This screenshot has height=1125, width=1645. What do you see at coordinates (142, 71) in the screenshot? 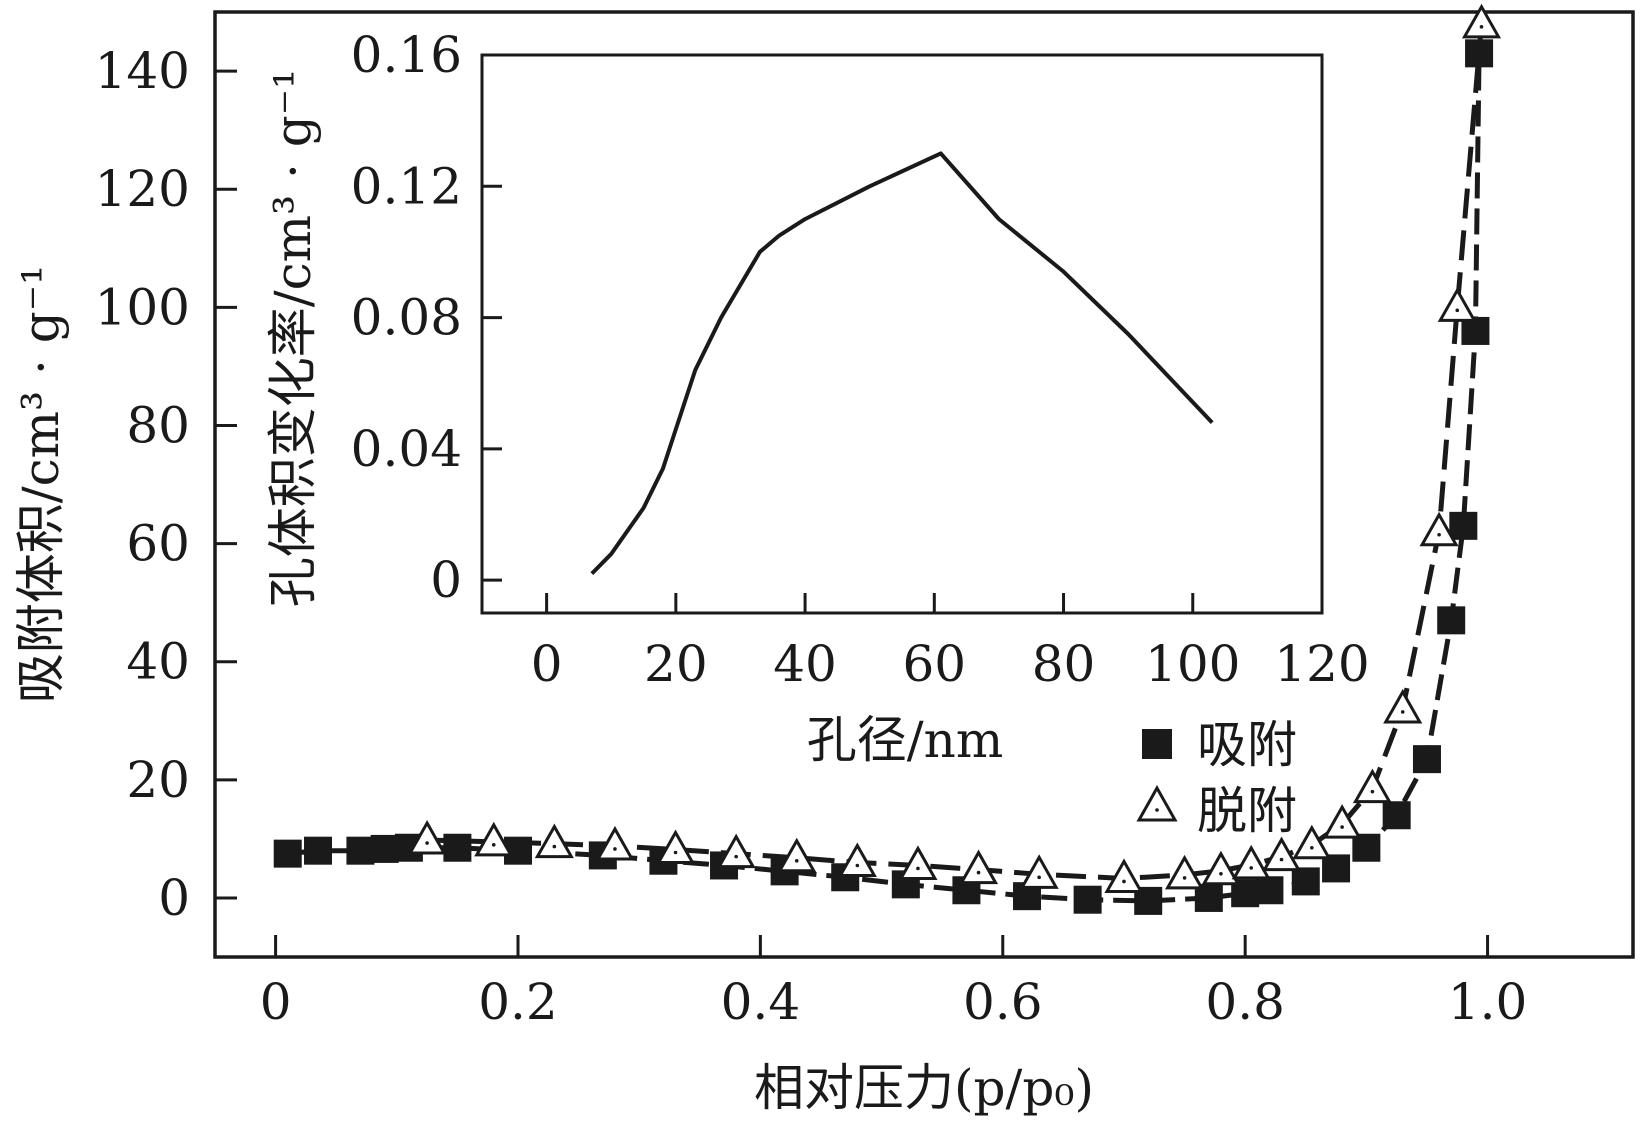
I see `main-y-tick-label: 140` at bounding box center [142, 71].